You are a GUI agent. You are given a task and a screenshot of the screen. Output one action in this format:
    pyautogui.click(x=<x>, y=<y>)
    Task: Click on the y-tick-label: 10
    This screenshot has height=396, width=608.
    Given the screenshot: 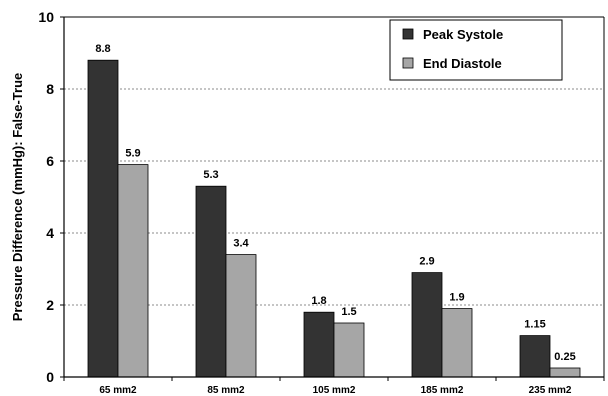 What is the action you would take?
    pyautogui.click(x=46, y=17)
    